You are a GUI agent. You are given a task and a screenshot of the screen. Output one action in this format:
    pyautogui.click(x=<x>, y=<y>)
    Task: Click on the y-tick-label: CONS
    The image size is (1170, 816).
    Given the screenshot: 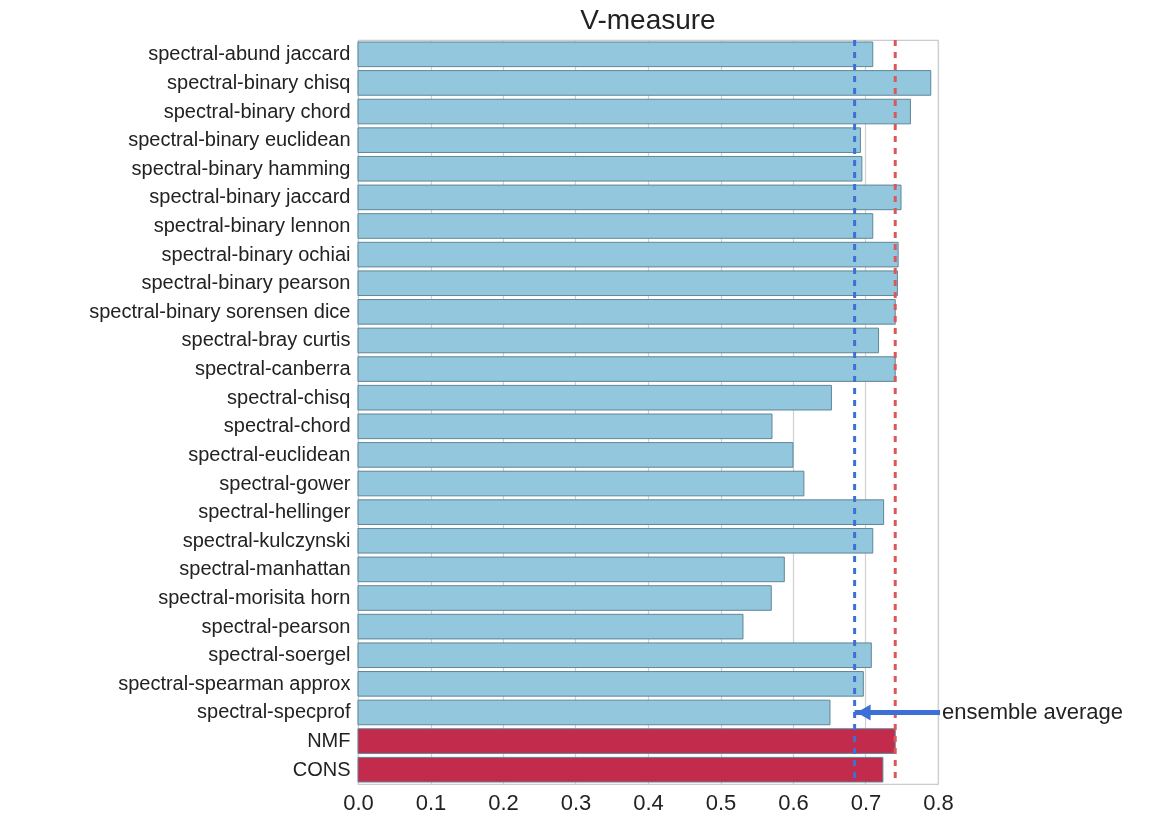 What is the action you would take?
    pyautogui.click(x=321, y=768)
    